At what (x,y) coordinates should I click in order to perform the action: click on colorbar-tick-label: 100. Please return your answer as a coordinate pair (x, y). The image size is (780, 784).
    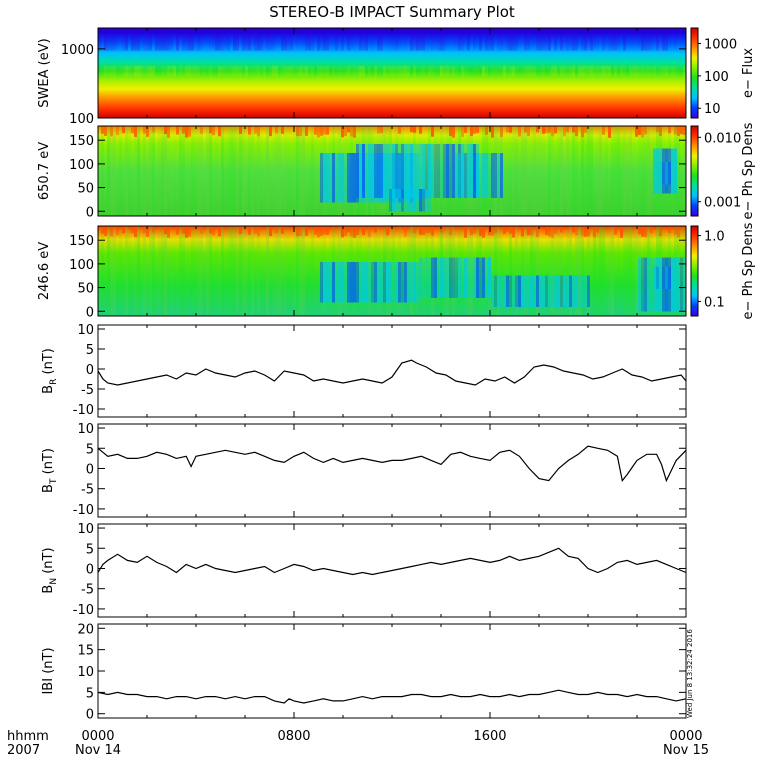
    Looking at the image, I should click on (716, 77).